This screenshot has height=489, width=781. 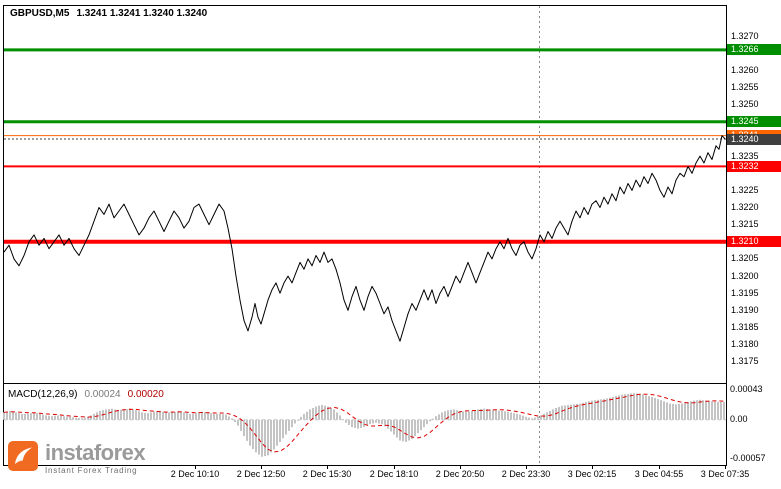 I want to click on price-level-badge: 1.3266, so click(x=754, y=50).